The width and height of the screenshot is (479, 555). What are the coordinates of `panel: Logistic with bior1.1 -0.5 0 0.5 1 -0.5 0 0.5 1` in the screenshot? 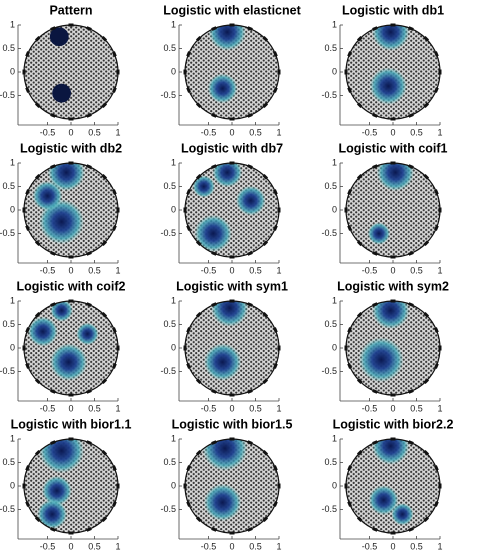 It's located at (65, 484).